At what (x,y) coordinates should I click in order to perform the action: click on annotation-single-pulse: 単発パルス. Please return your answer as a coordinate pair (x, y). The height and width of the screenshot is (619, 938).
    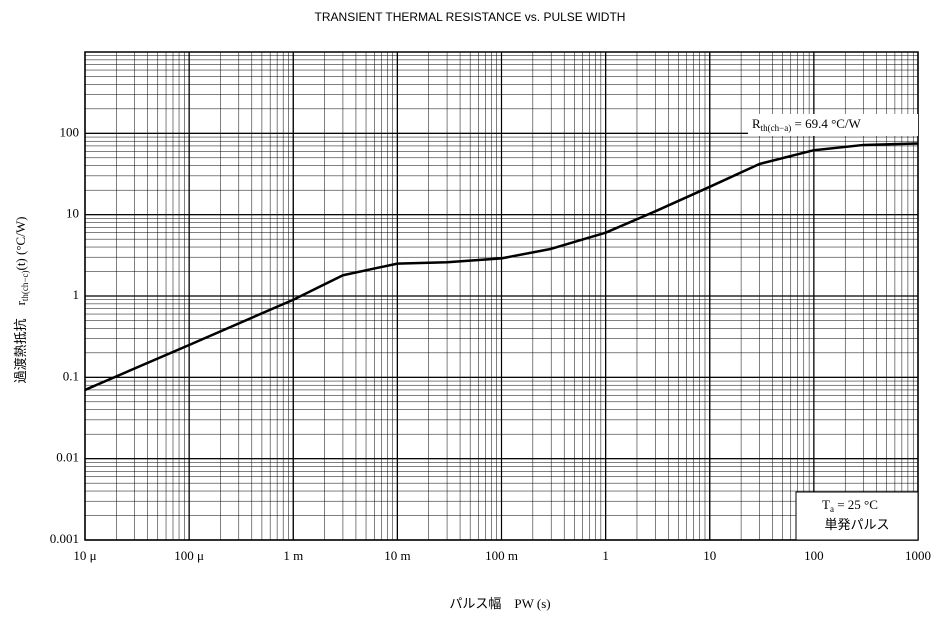
    Looking at the image, I should click on (856, 524).